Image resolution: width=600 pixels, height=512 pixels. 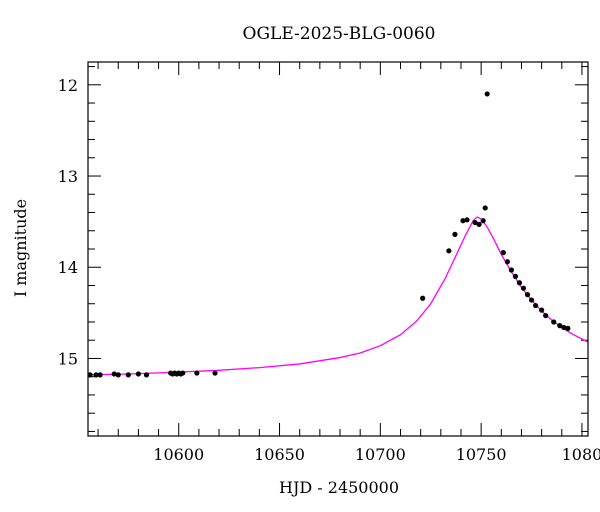 I want to click on x-tick-label: 1080, so click(x=581, y=454).